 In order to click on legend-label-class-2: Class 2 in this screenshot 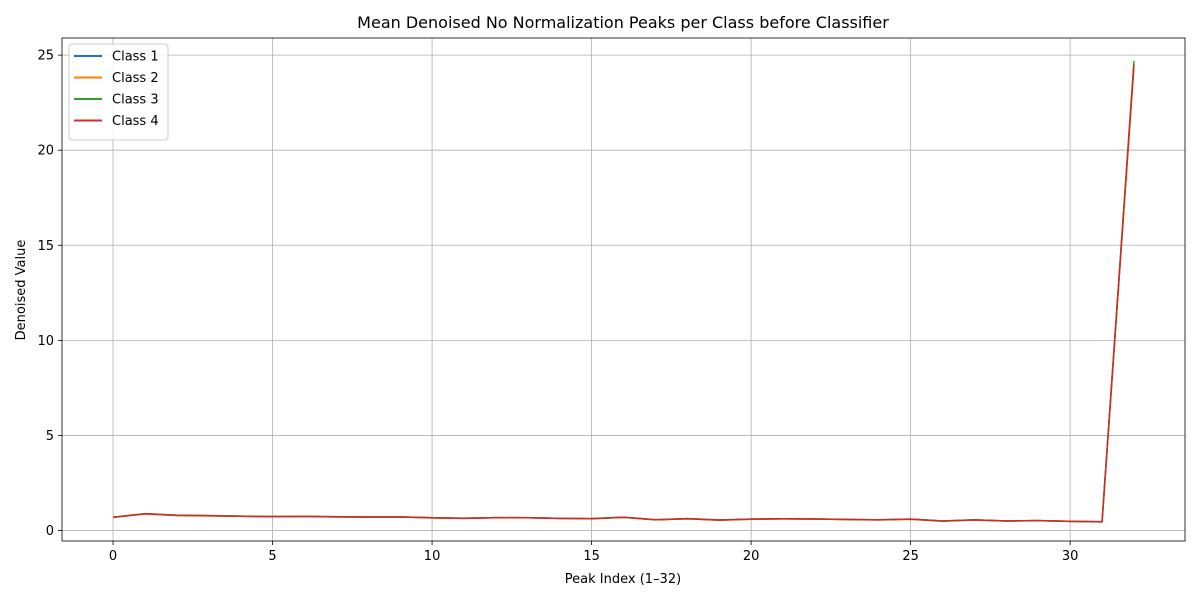, I will do `click(135, 78)`.